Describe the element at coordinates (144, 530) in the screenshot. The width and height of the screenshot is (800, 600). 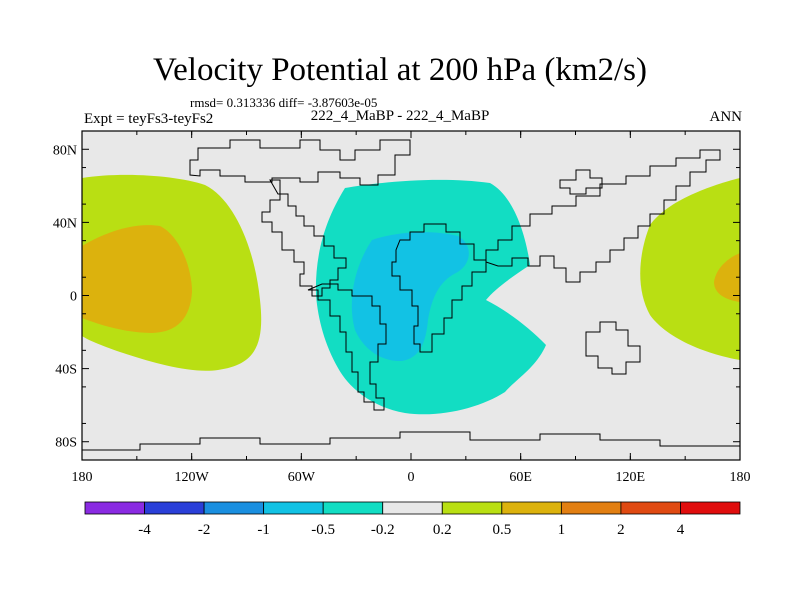
I see `colorbar-label: -4` at that location.